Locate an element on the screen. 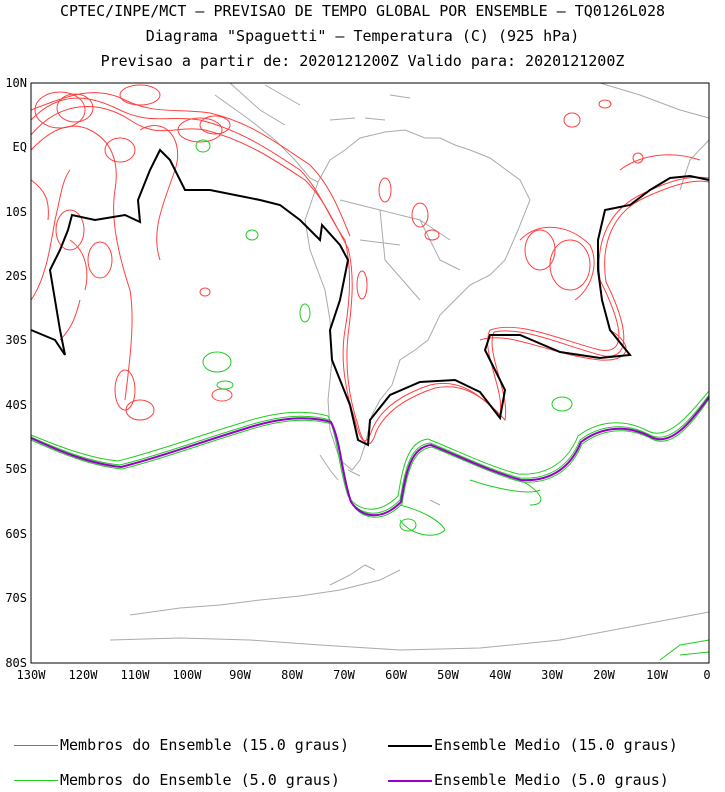 This screenshot has width=725, height=792. lat-label: 50S is located at coordinates (16, 469).